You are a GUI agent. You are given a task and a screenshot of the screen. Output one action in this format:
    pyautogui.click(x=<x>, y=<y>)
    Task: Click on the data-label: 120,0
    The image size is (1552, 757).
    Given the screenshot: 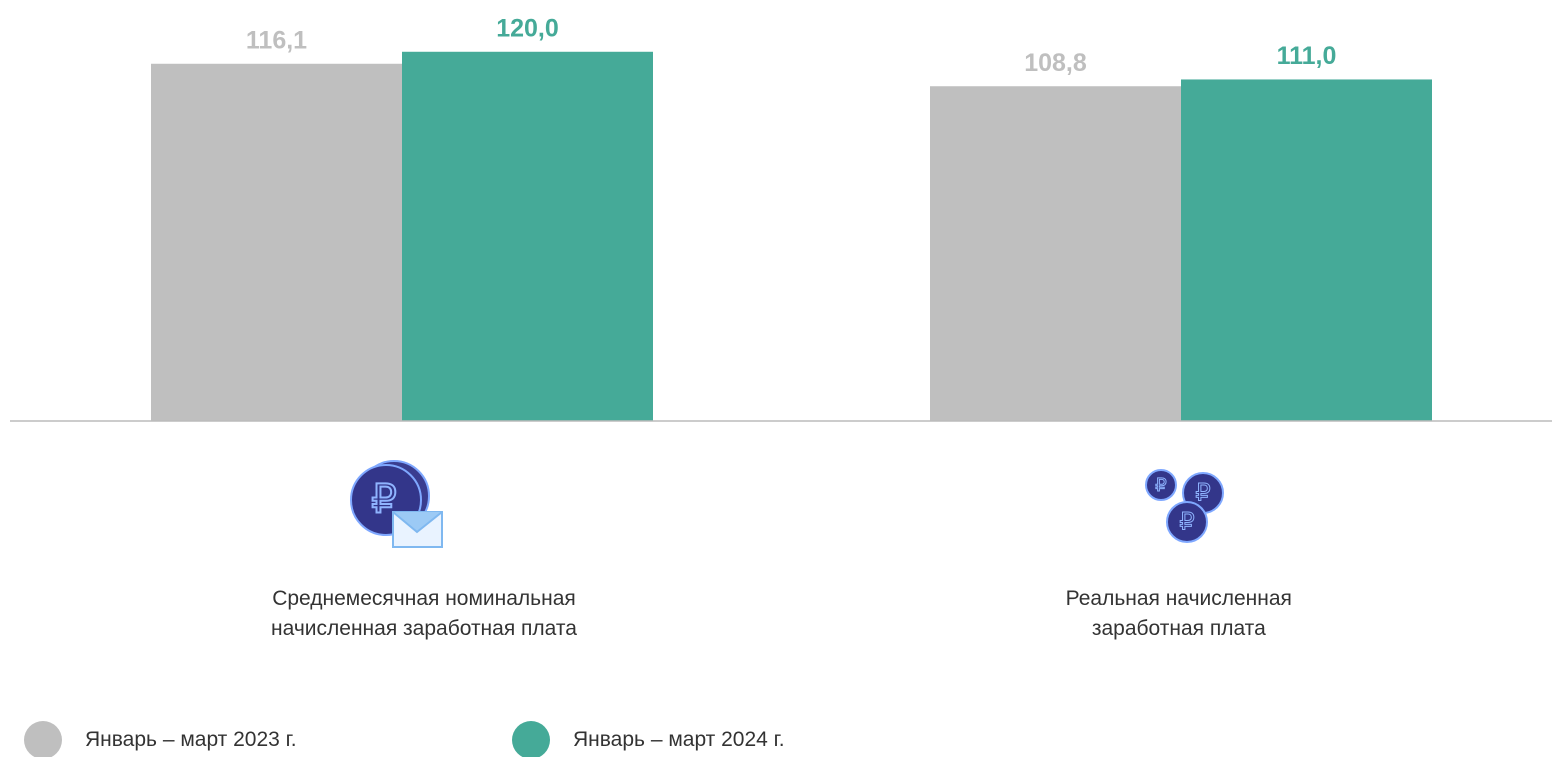 What is the action you would take?
    pyautogui.click(x=527, y=28)
    